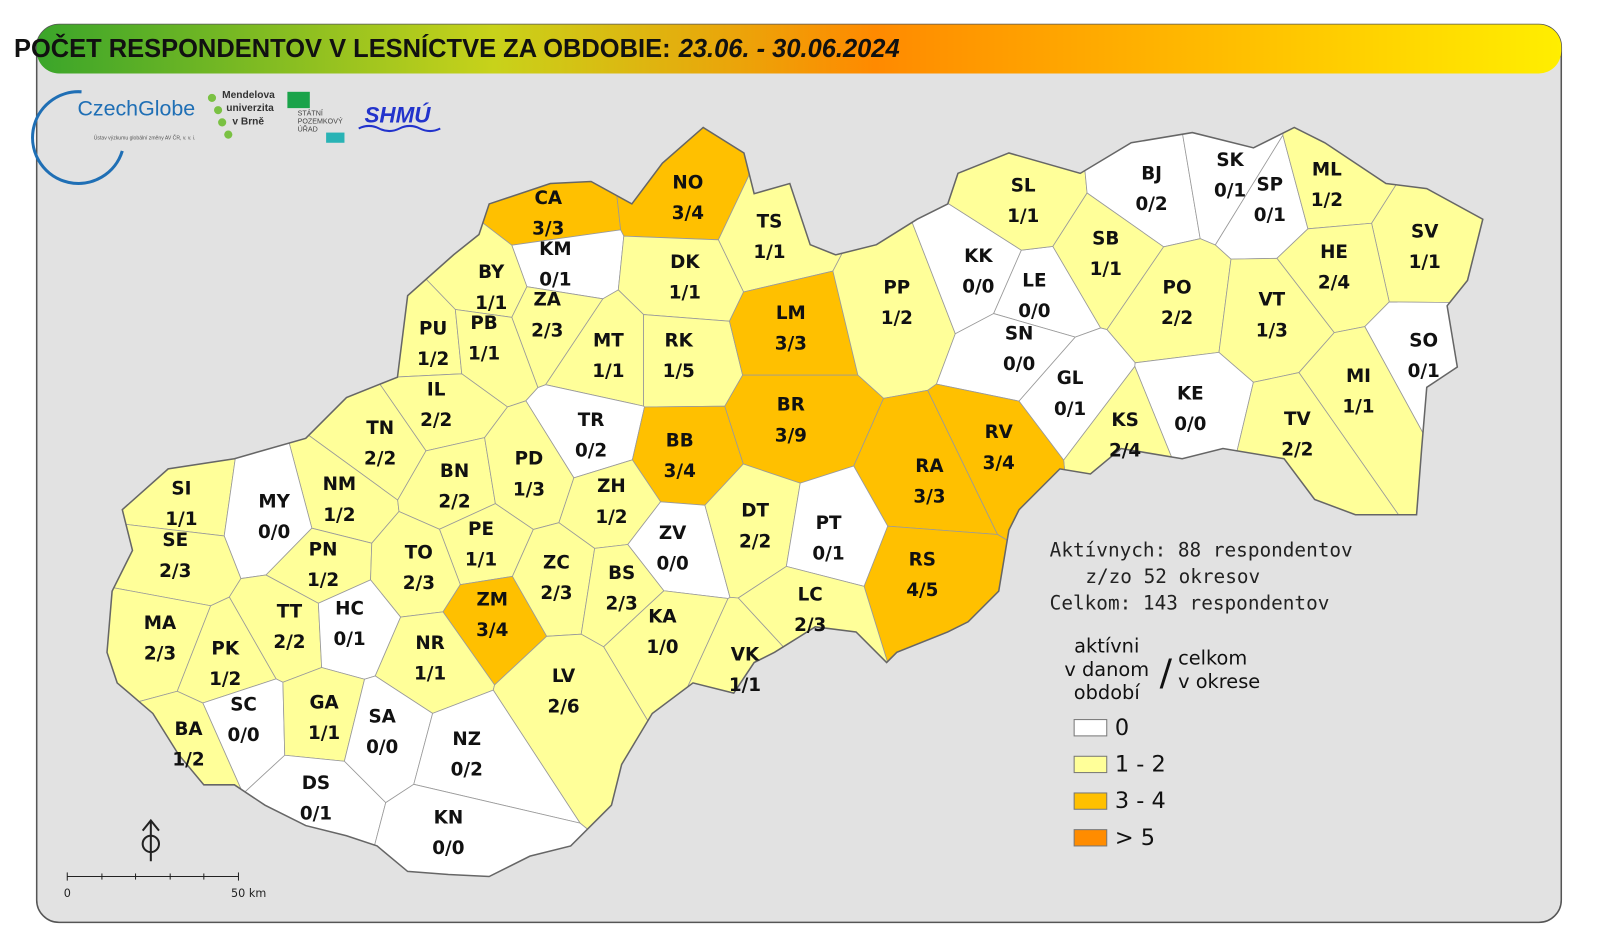 This screenshot has width=1600, height=950. I want to click on district-code: MA, so click(160, 623).